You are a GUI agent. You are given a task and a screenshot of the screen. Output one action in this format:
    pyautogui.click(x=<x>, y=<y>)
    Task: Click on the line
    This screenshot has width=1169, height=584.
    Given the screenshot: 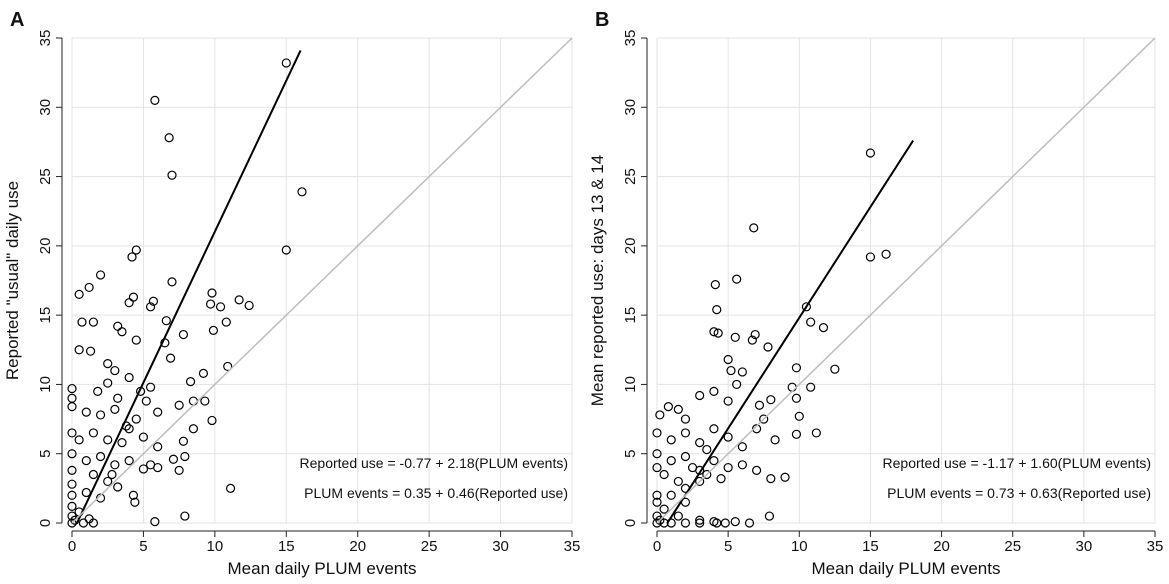 What is the action you would take?
    pyautogui.click(x=790, y=332)
    